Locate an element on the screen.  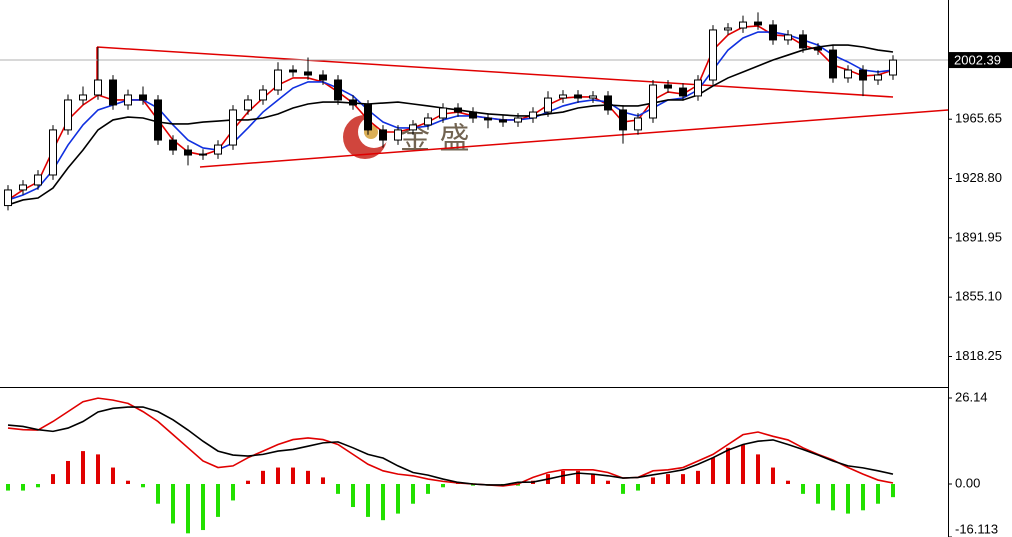
current-price-label: 2002.39 is located at coordinates (977, 59).